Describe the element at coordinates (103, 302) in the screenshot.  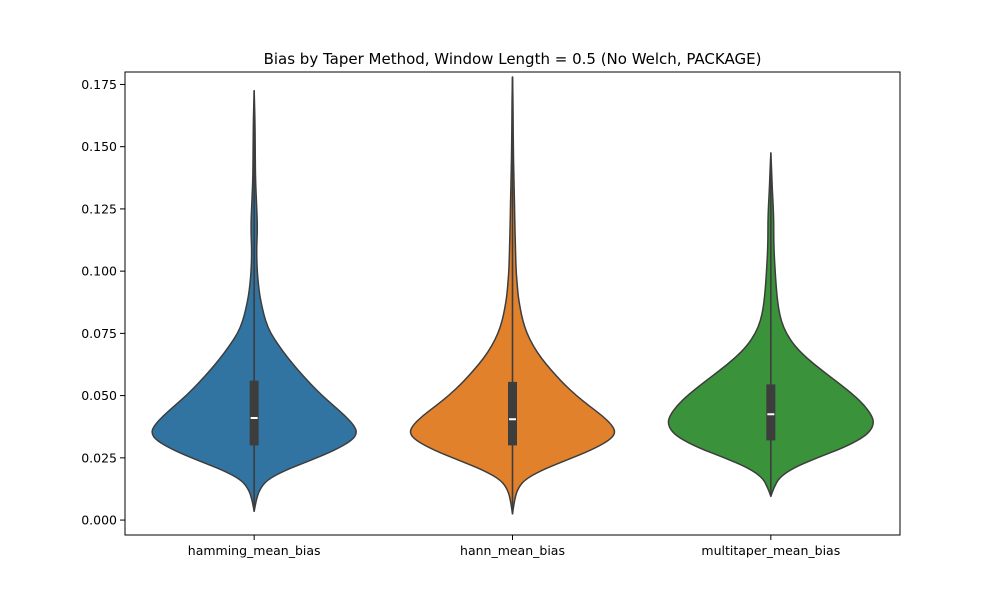
I see `y-axis: 0.000 0.025 0.050 0.075 0.100 0.125 0.150 0.175` at that location.